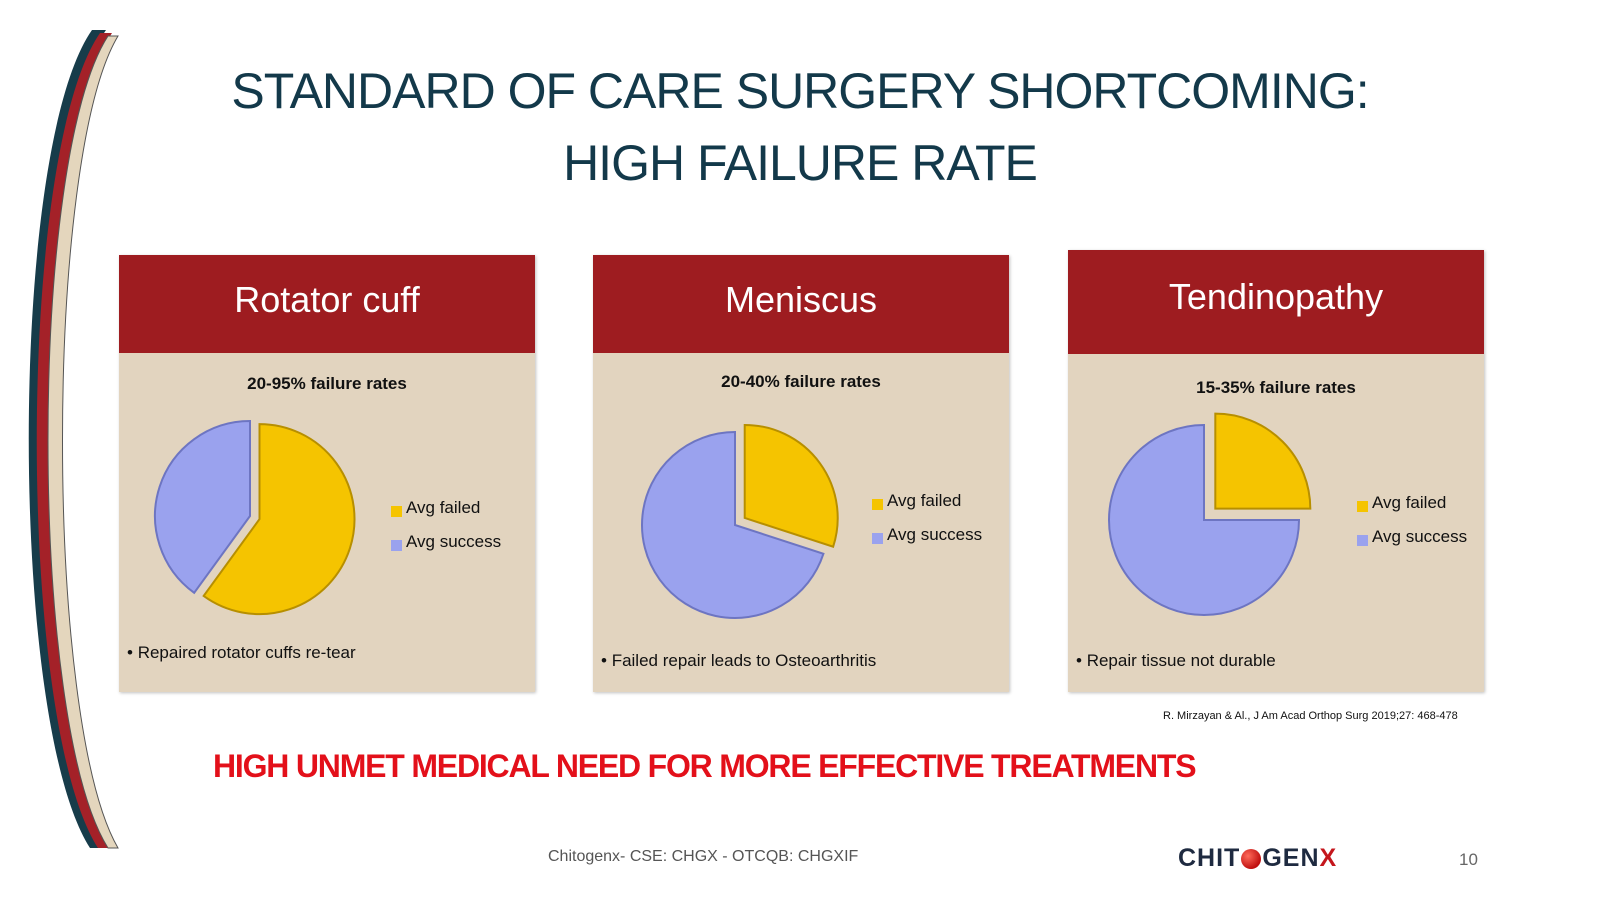  Describe the element at coordinates (1181, 660) in the screenshot. I see `tendinopathy-note-text: Repair tissue not durable` at that location.